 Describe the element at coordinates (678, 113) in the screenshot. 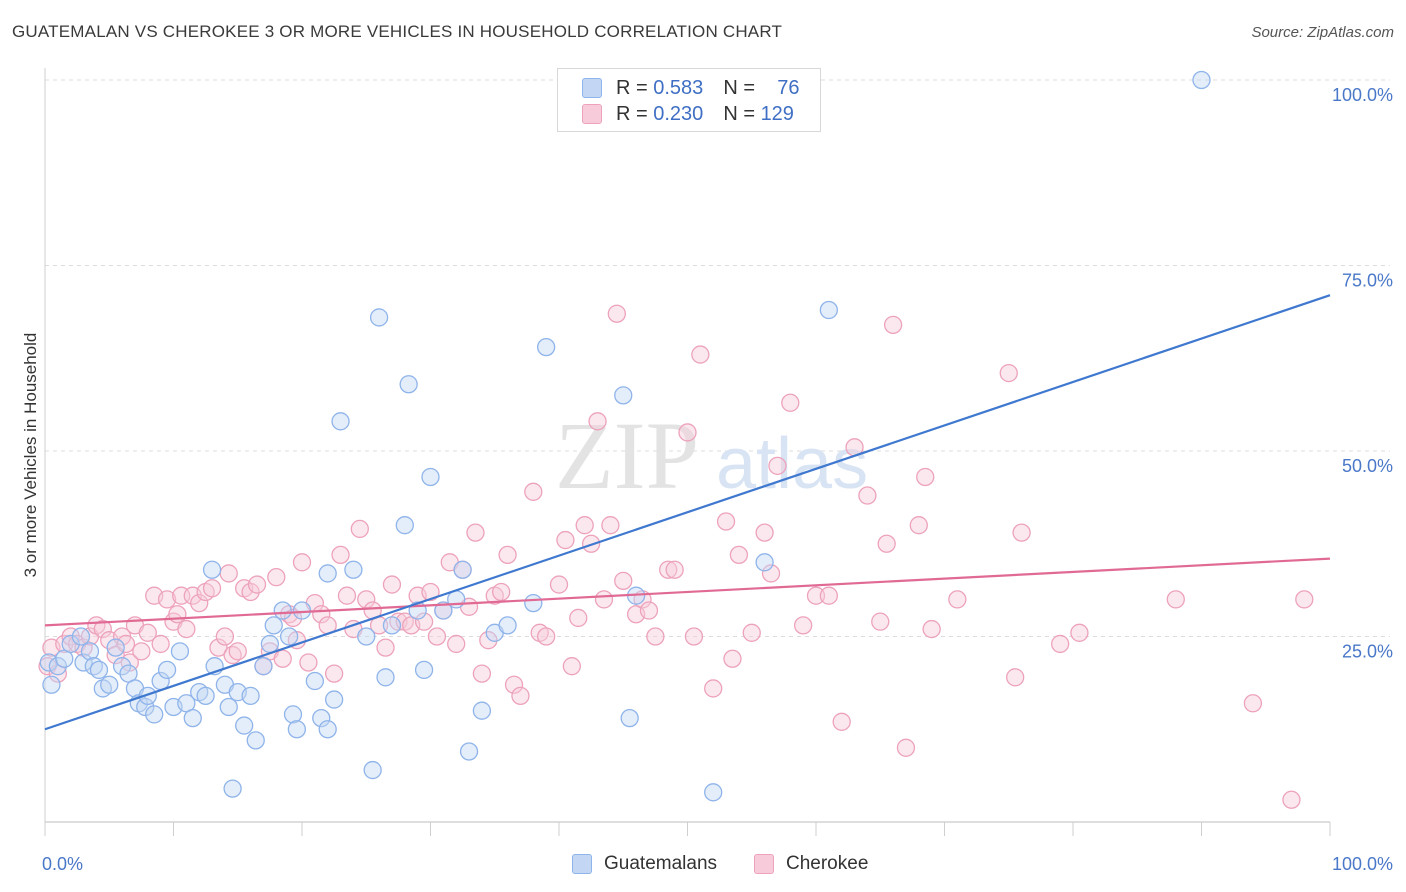

I see `r-value: 0.230` at that location.